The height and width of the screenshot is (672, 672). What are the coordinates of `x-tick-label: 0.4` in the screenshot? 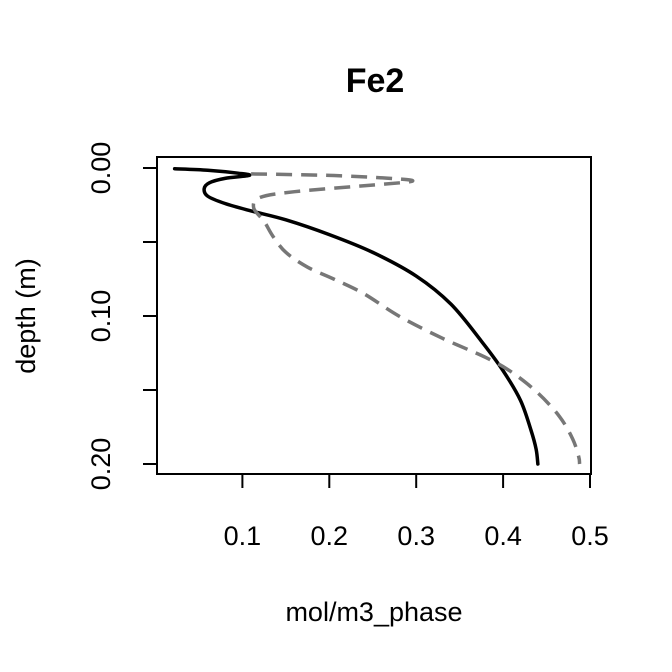 It's located at (503, 536).